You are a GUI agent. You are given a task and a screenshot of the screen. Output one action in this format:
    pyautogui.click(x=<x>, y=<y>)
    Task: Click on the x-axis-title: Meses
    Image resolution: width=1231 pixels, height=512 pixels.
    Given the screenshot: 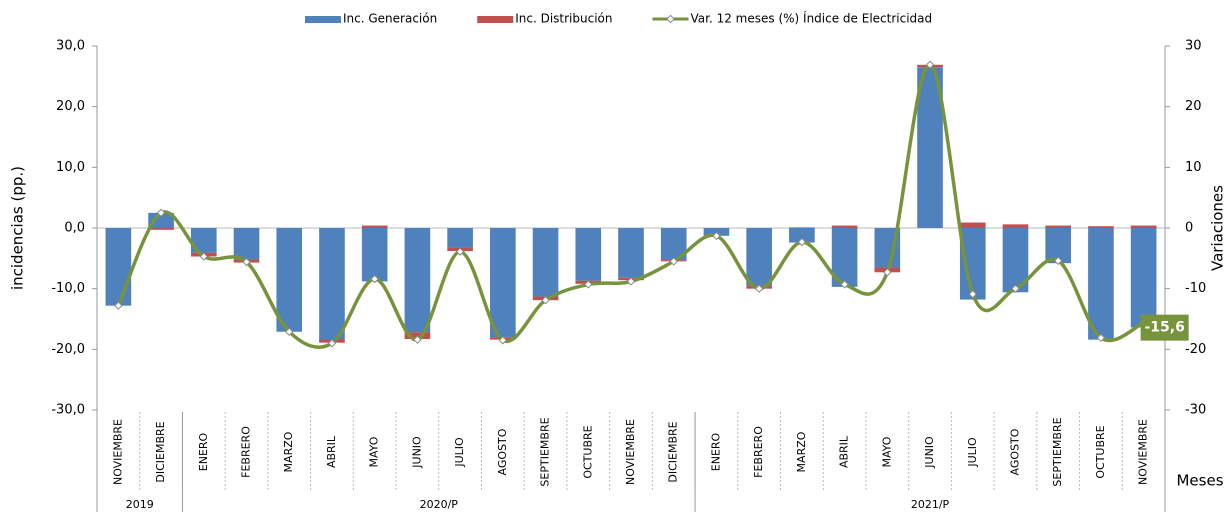 What is the action you would take?
    pyautogui.click(x=1199, y=481)
    